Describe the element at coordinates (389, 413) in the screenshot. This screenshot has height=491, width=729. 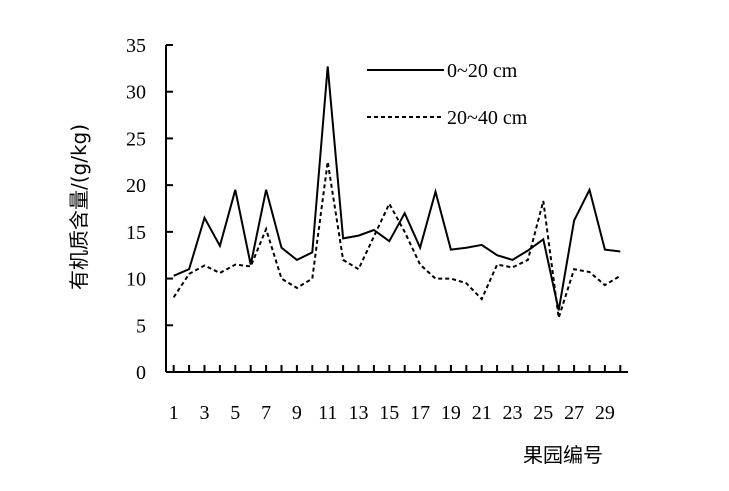
I see `x-tick-label-15: 15` at that location.